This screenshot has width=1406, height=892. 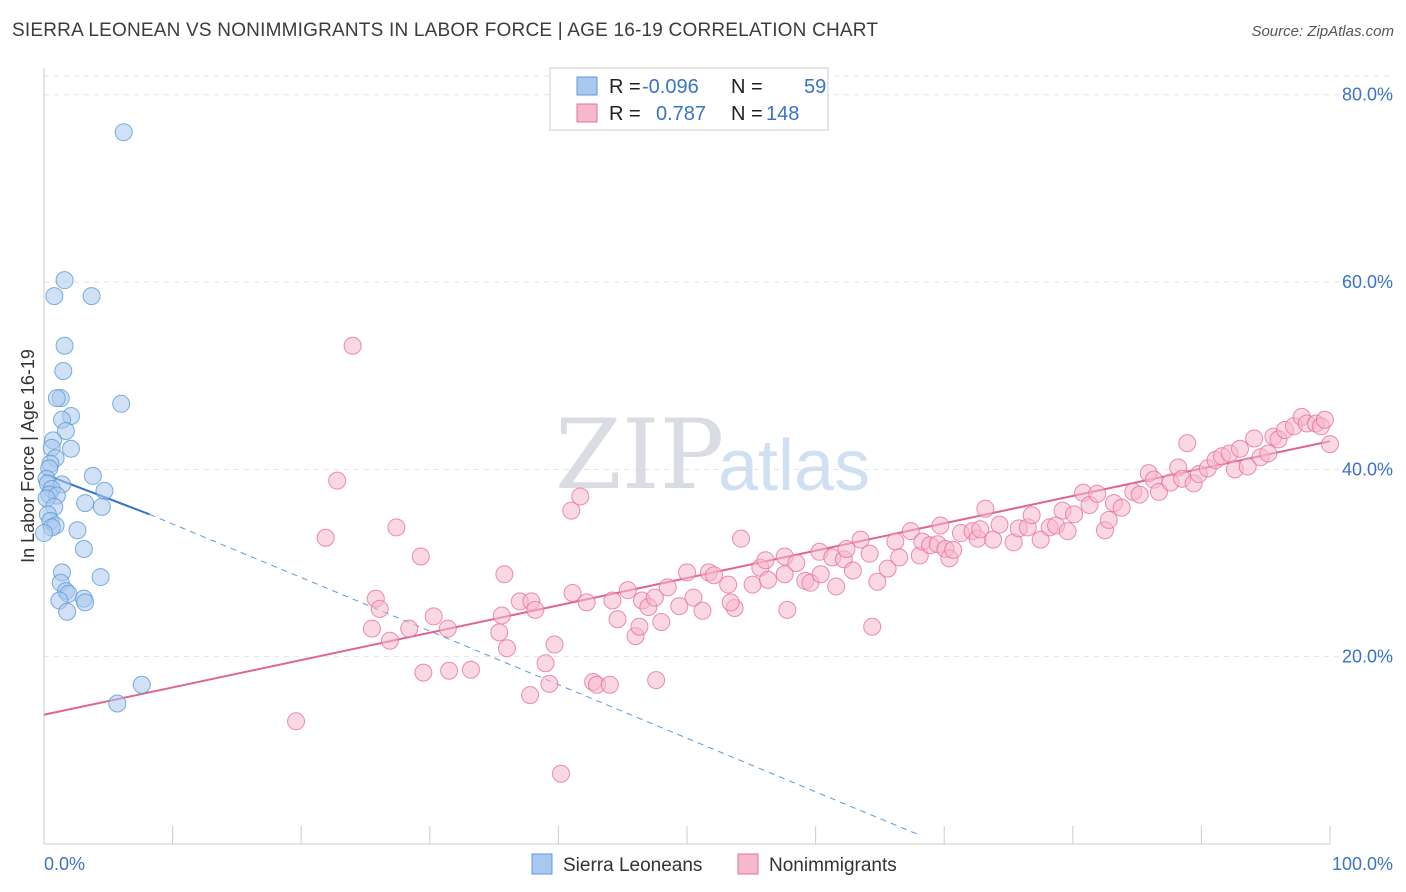 I want to click on y-tick-labels: 20.0% 40.0% 60.0% 80.0%, so click(x=1367, y=376).